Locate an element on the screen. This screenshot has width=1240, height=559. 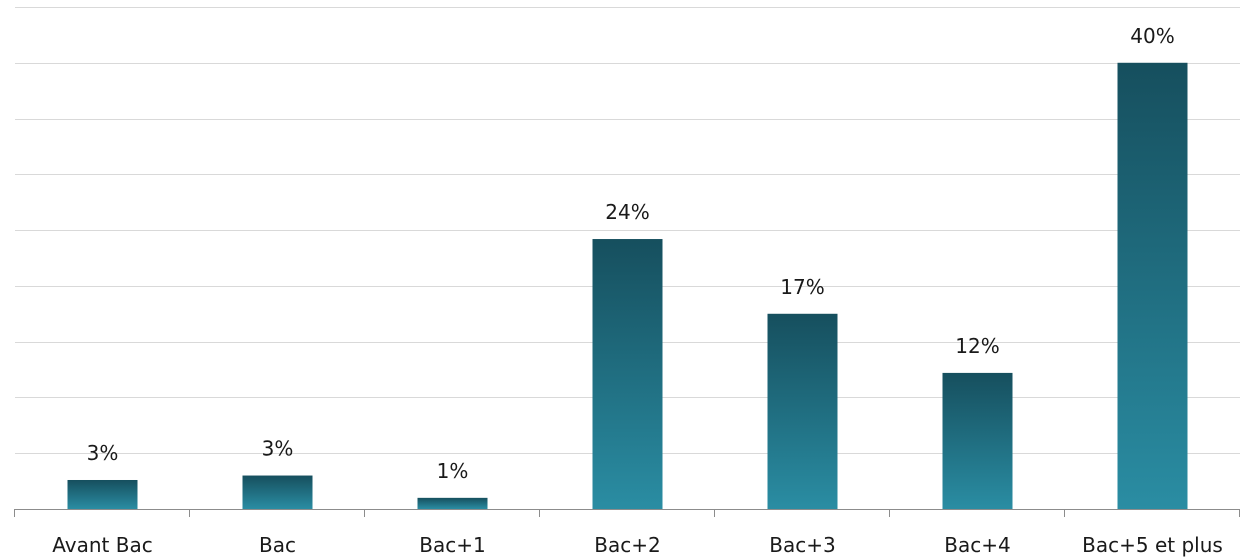
data-label: 24% is located at coordinates (627, 212).